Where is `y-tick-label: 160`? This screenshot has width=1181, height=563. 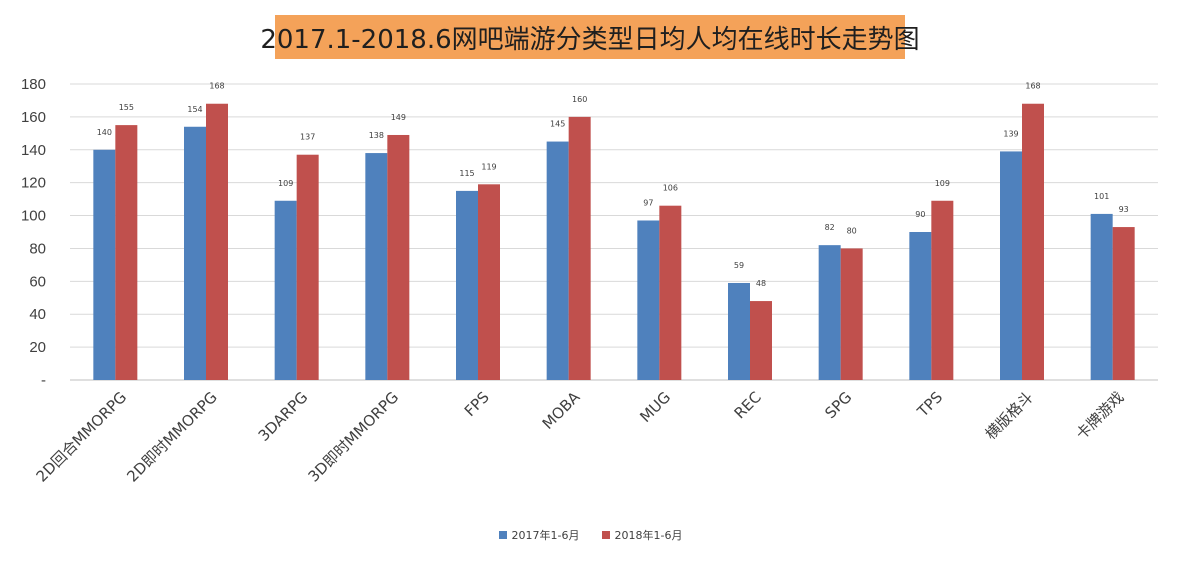
y-tick-label: 160 is located at coordinates (33, 117).